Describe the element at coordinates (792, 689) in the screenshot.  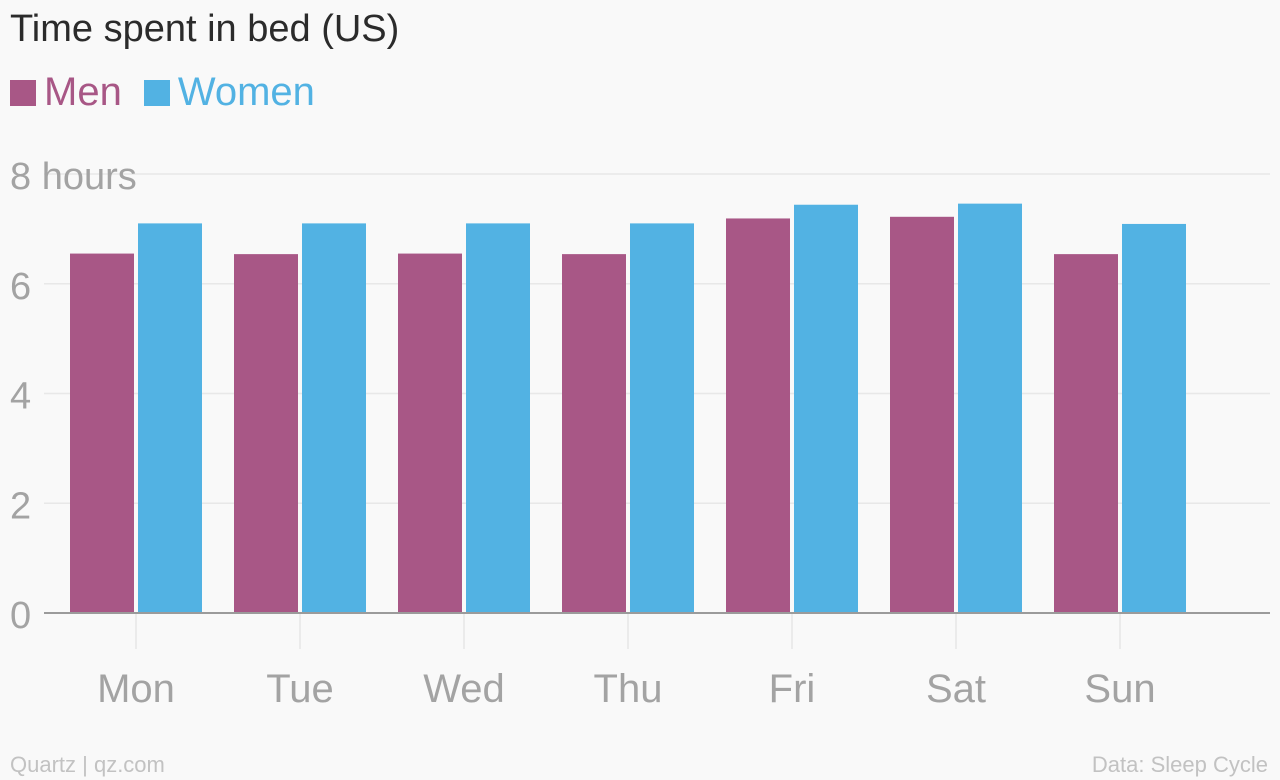
I see `x-tick-label: Fri` at that location.